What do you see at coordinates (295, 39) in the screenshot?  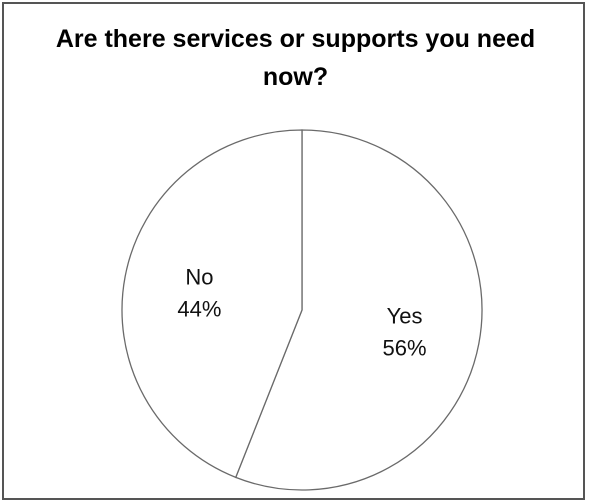 I see `chart-title-line-1: Are there services or supports you need` at bounding box center [295, 39].